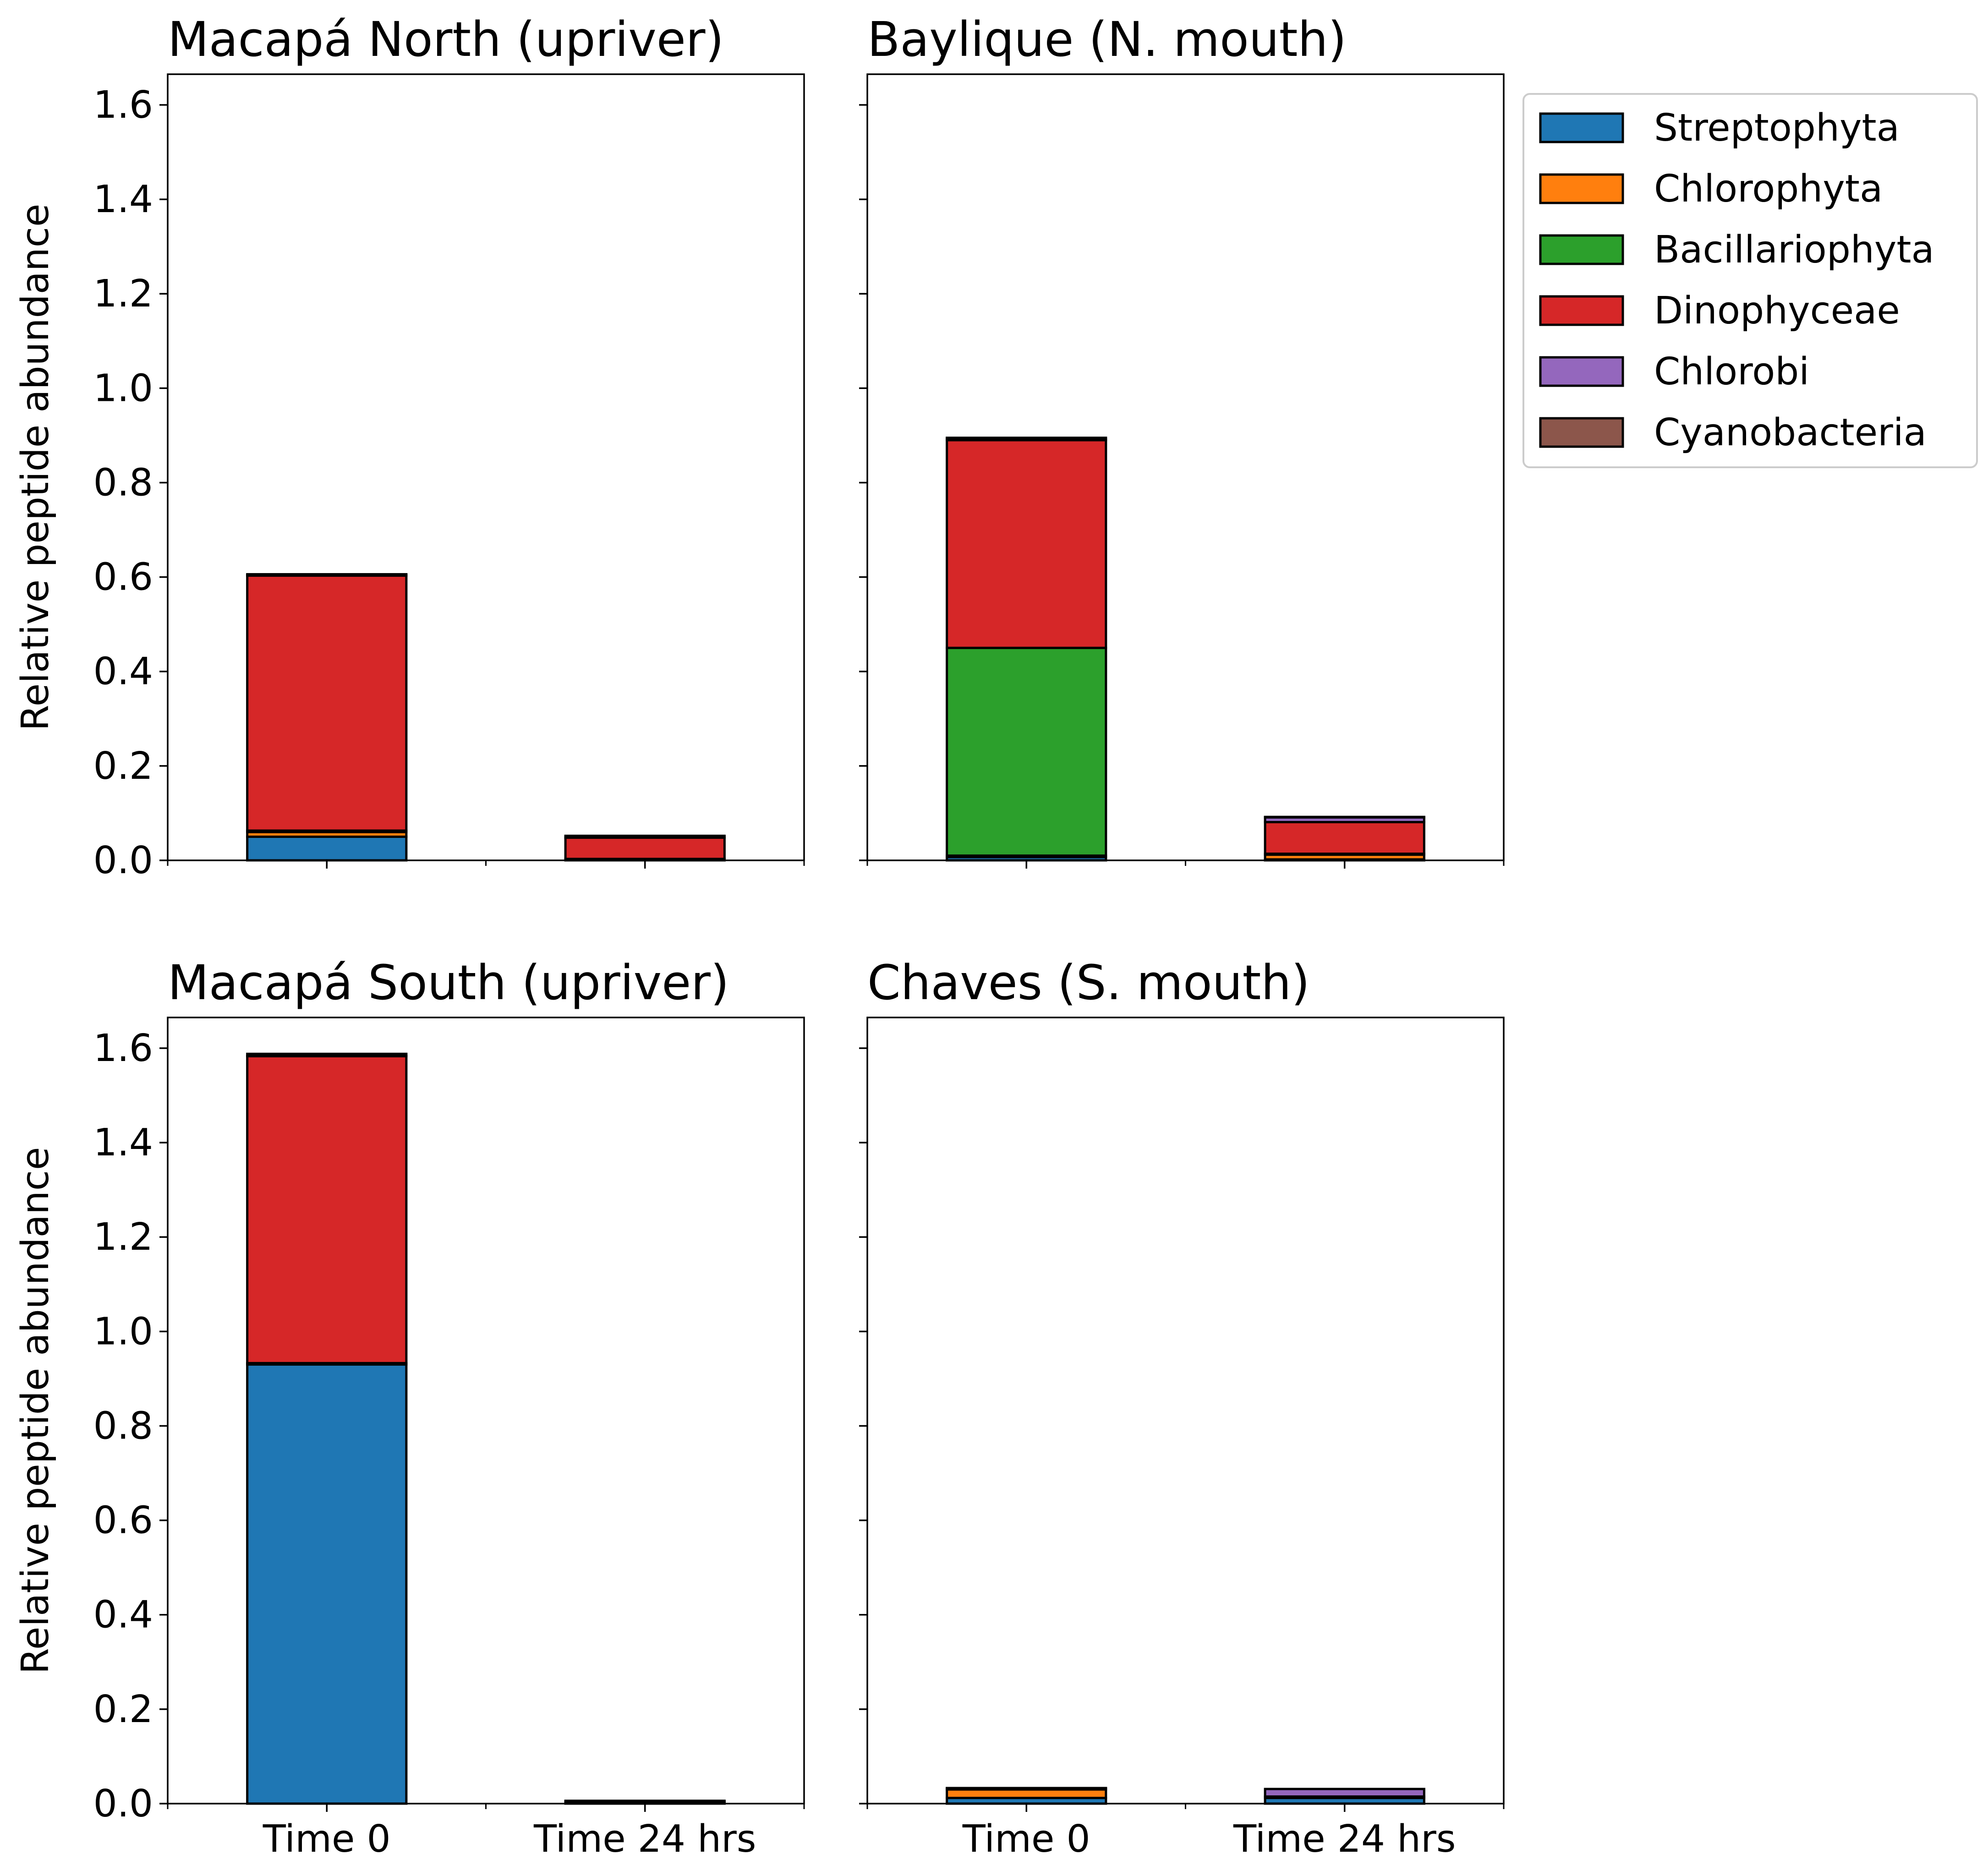 The width and height of the screenshot is (1988, 1876). What do you see at coordinates (1088, 983) in the screenshot?
I see `panel-title: Chaves (S. mouth)` at bounding box center [1088, 983].